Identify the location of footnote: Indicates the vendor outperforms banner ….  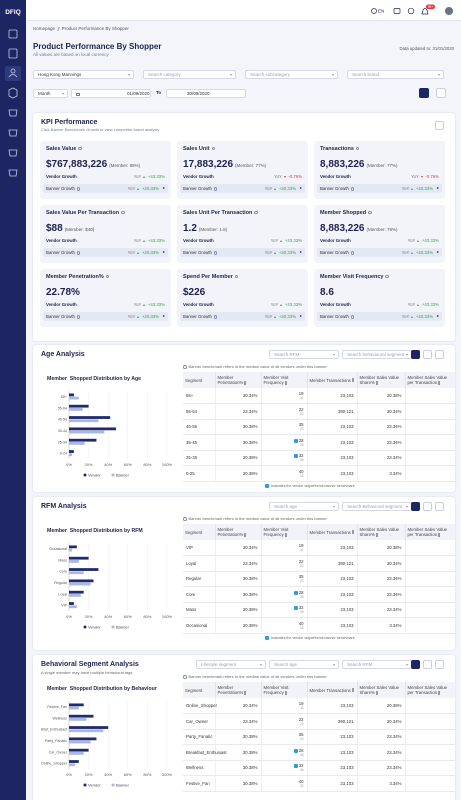
(310, 486).